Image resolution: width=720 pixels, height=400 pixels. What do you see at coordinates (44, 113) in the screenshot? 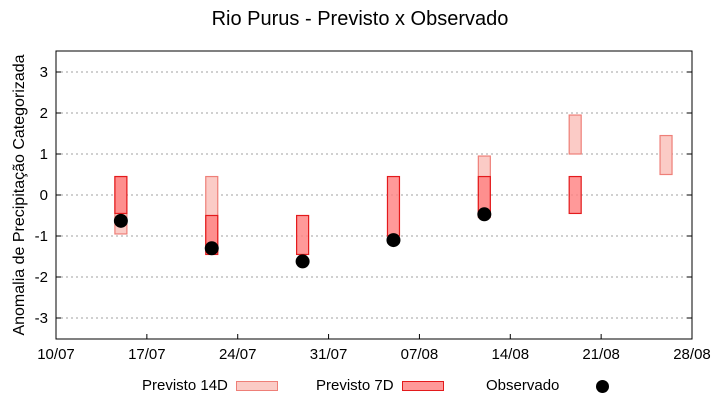
I see `y-tick-label: 2` at bounding box center [44, 113].